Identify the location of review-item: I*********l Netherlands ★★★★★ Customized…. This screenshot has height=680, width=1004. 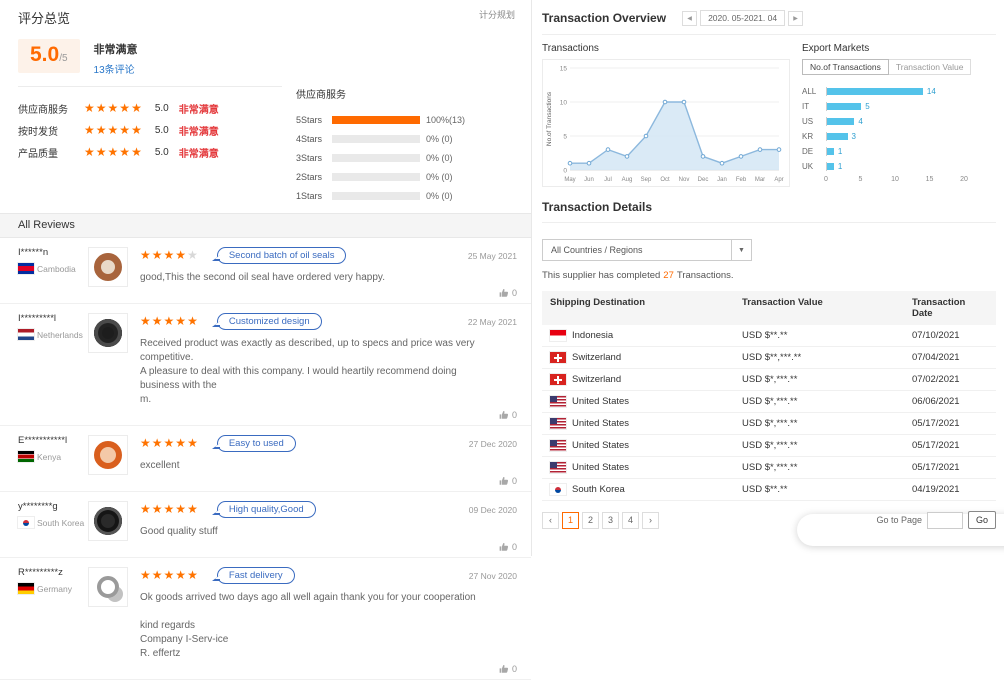
(265, 365).